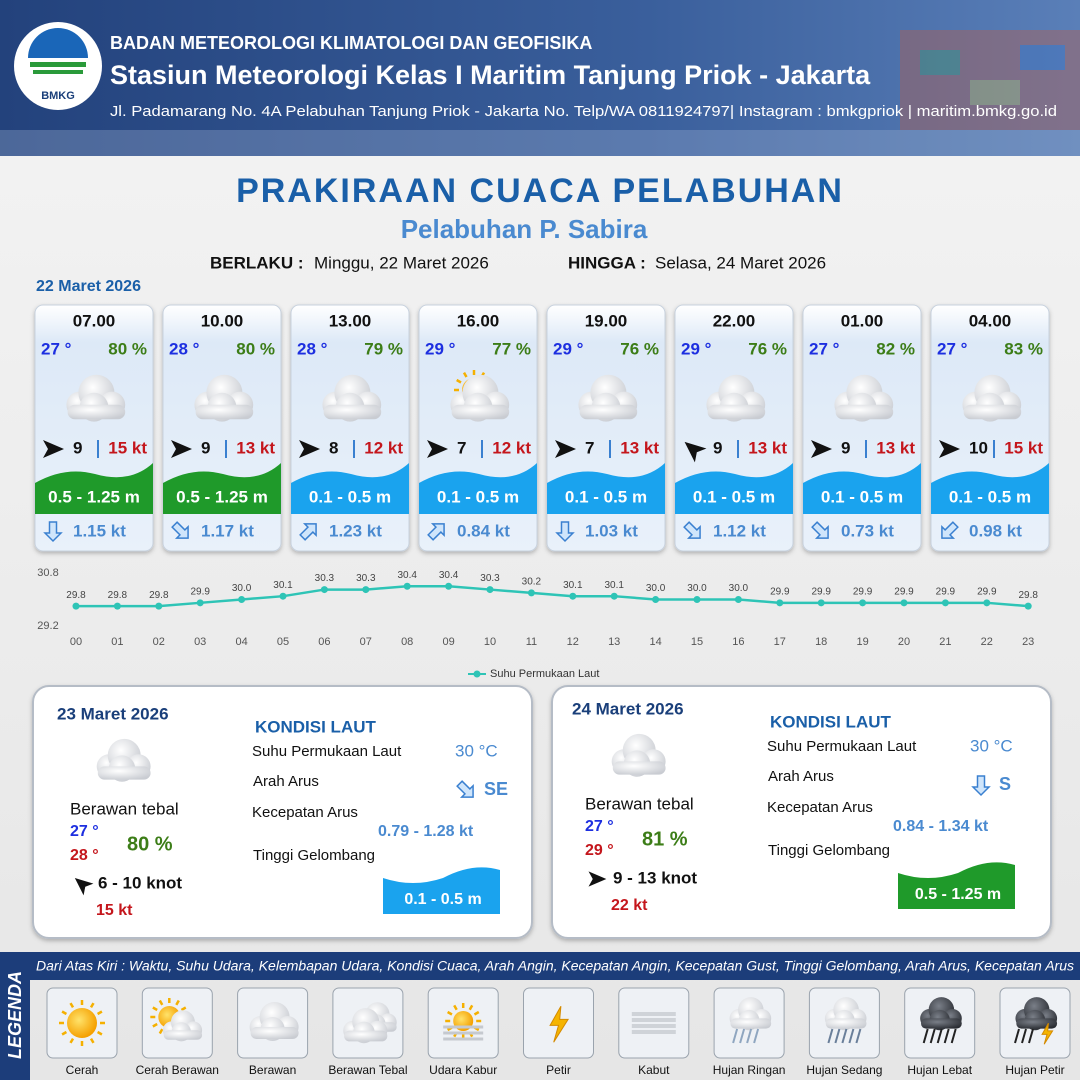 The image size is (1080, 1080). What do you see at coordinates (1034, 1070) in the screenshot?
I see `legend-item: Hujan Petir` at bounding box center [1034, 1070].